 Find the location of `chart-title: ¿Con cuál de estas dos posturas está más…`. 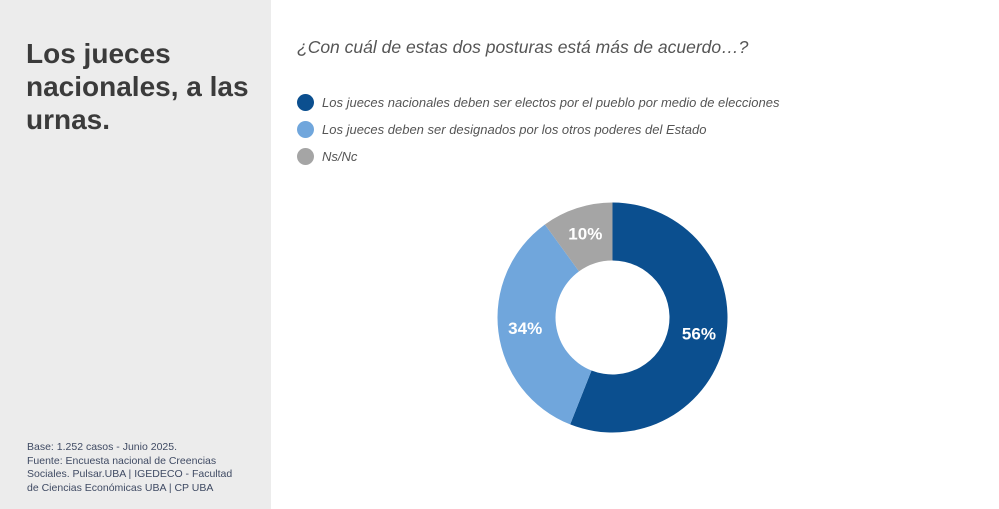

chart-title: ¿Con cuál de estas dos posturas está más… is located at coordinates (523, 47).